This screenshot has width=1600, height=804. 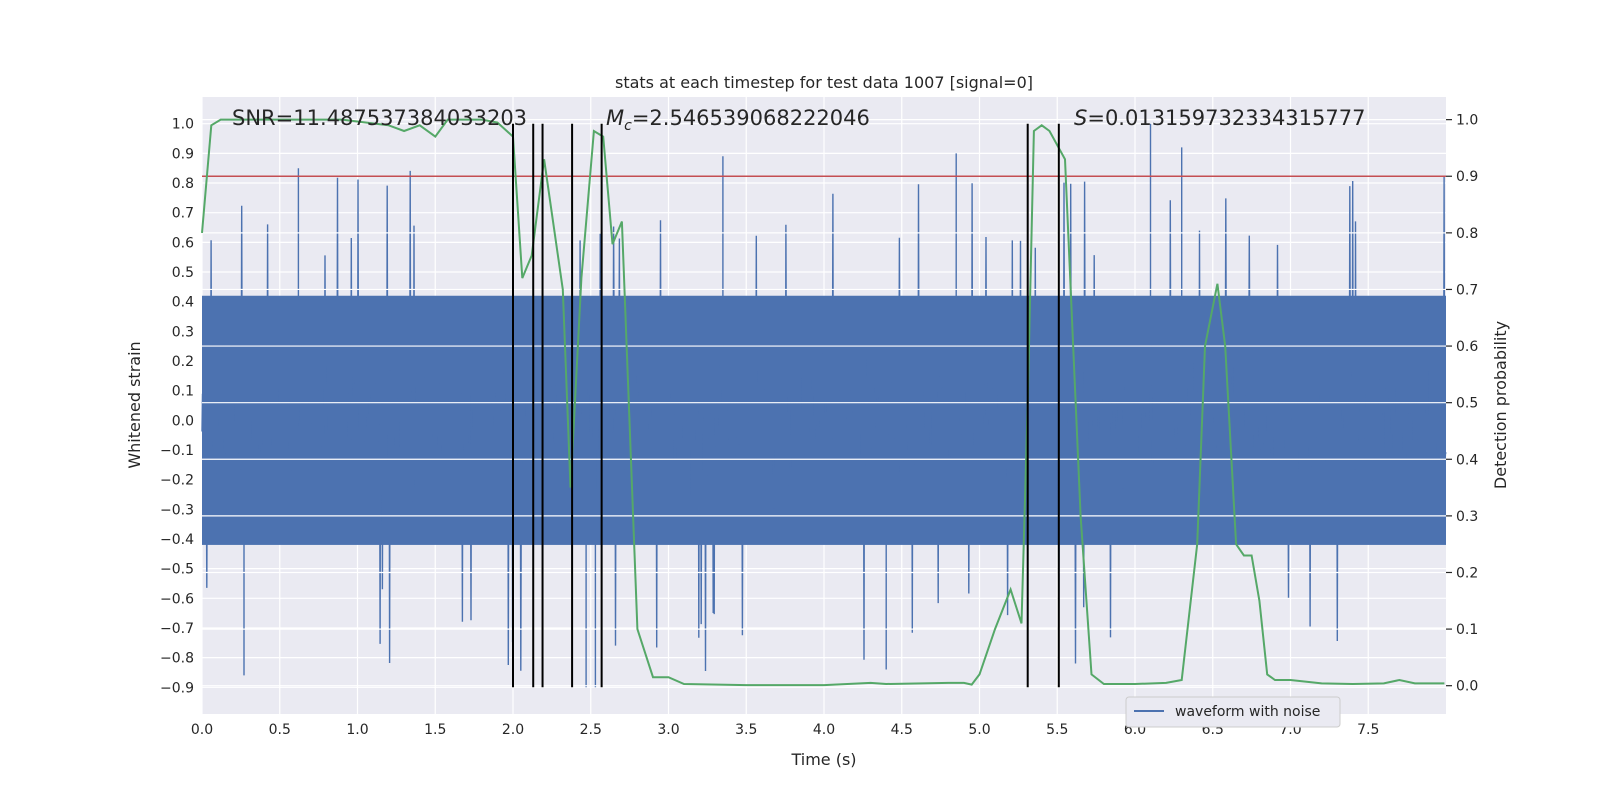 I want to click on y-tick-label-left: 0.4, so click(x=183, y=303).